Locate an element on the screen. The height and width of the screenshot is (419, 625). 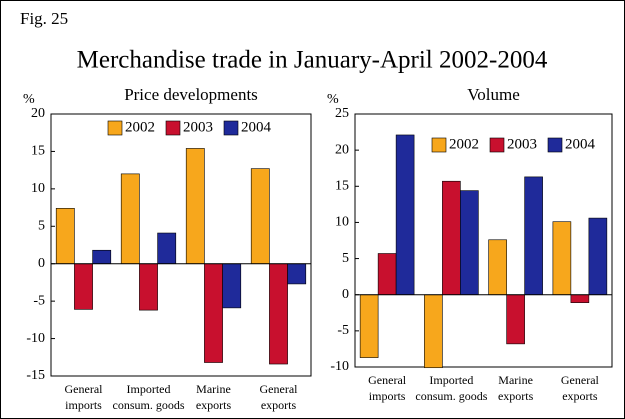
figure-label: Fig. 25 is located at coordinates (44, 18).